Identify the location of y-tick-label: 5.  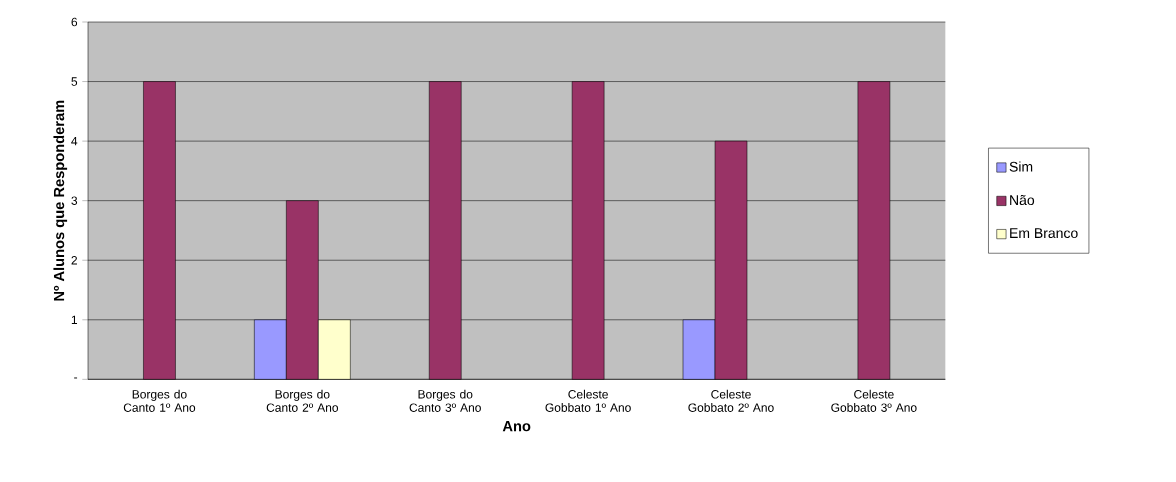
(74, 81).